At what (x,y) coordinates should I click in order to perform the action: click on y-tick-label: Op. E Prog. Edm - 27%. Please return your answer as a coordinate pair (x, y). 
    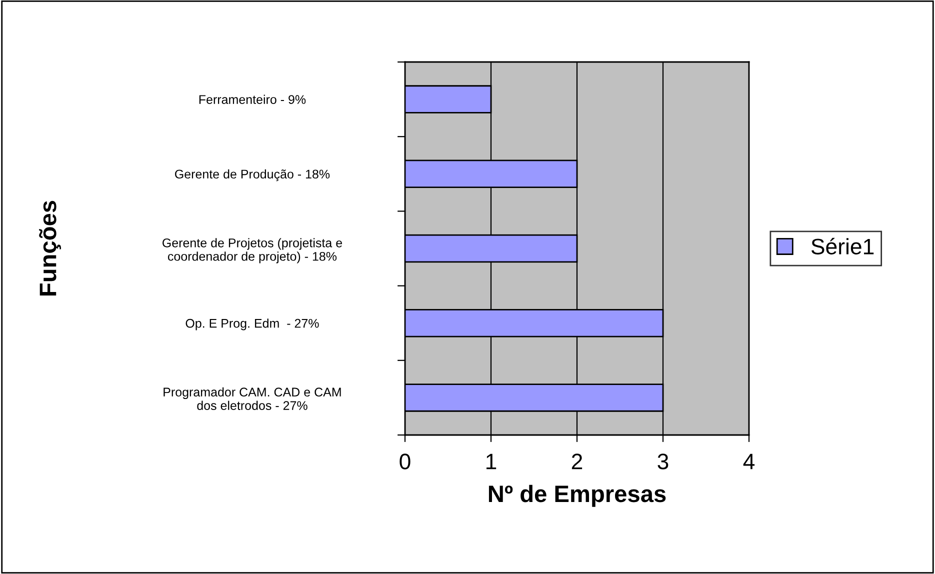
    Looking at the image, I should click on (252, 324).